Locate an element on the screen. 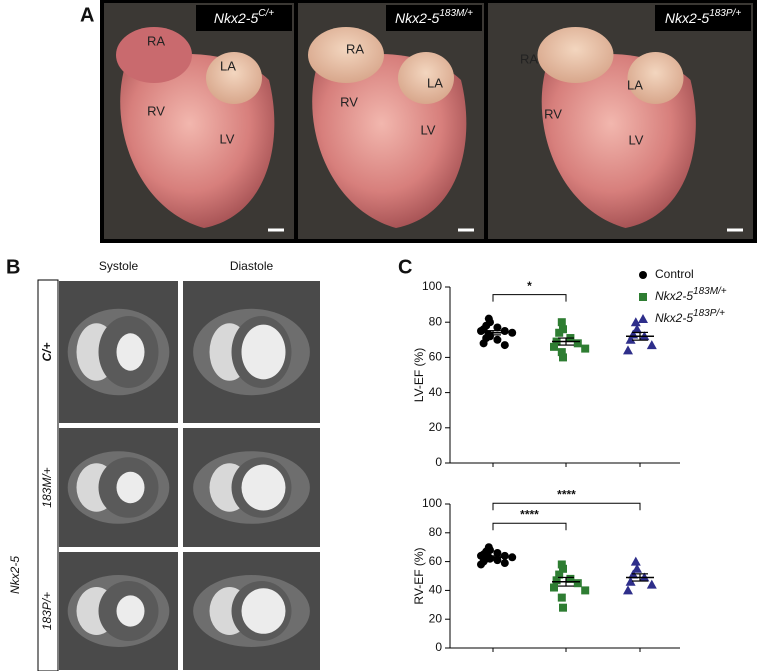  genotype-label: Nkx2-5183M/+ is located at coordinates (434, 17).